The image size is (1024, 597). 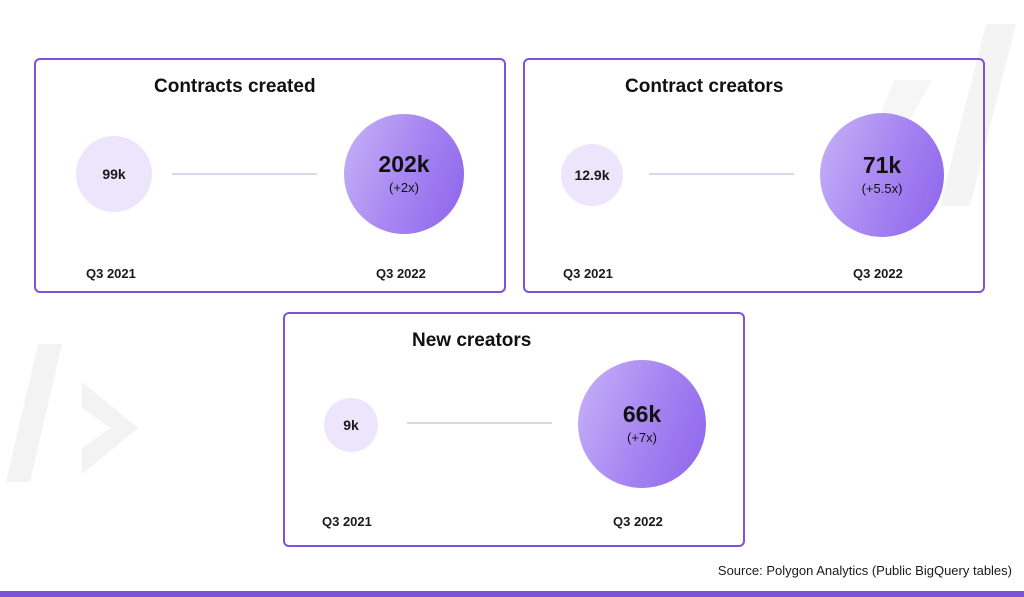 I want to click on bubble-q3-2021: 9k, so click(x=351, y=425).